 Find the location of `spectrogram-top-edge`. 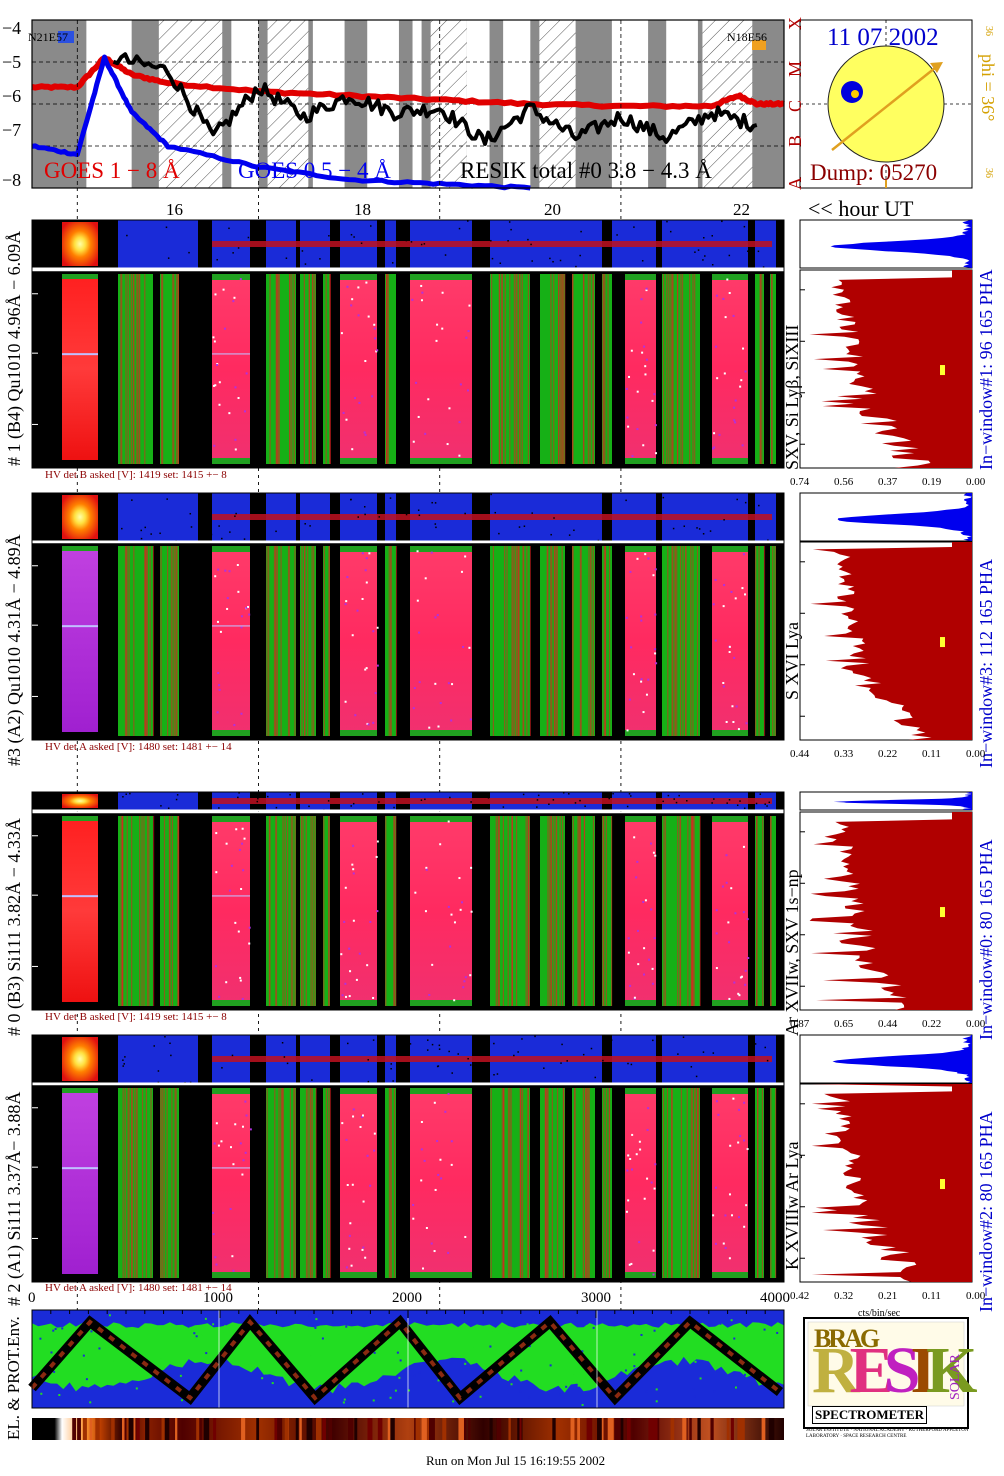

spectrogram-top-edge is located at coordinates (441, 819).